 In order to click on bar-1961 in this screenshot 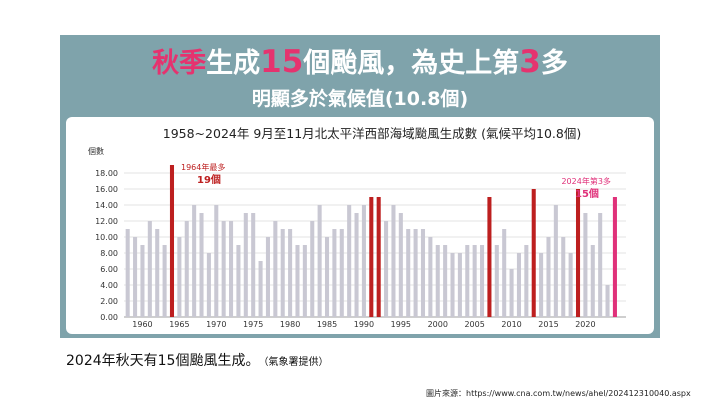, I will do `click(149, 269)`.